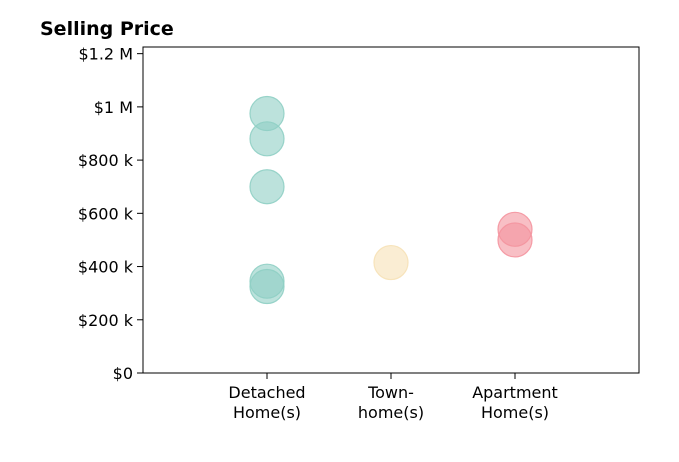  Describe the element at coordinates (105, 54) in the screenshot. I see `y-tick-label: $1.2 M` at that location.